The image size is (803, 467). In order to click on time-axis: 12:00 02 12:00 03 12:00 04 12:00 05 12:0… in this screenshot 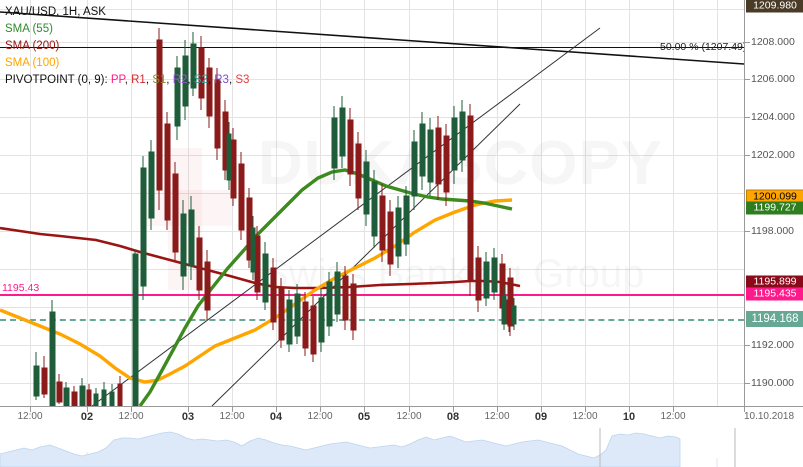, I will do `click(401, 417)`.